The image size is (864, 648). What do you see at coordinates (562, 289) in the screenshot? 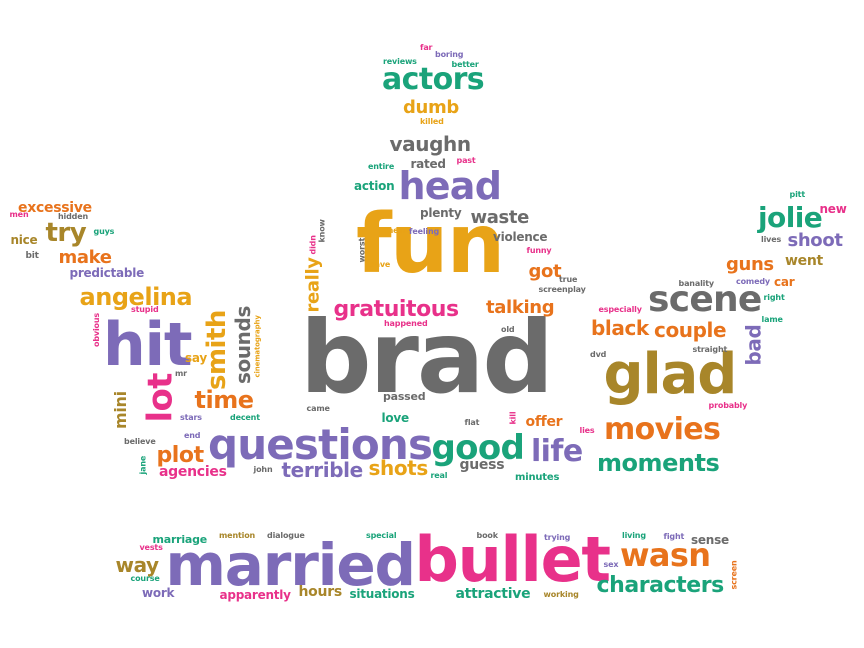
I see `word-screenplay: screenplay` at bounding box center [562, 289].